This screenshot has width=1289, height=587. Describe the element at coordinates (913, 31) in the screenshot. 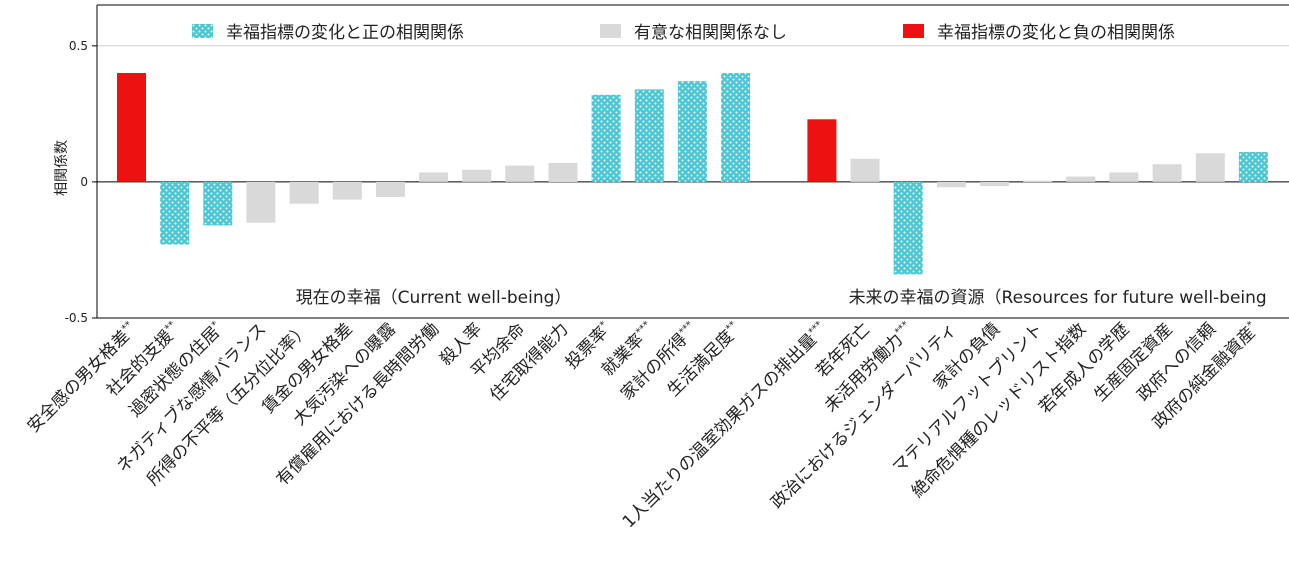

I see `legend-swatch-neg` at that location.